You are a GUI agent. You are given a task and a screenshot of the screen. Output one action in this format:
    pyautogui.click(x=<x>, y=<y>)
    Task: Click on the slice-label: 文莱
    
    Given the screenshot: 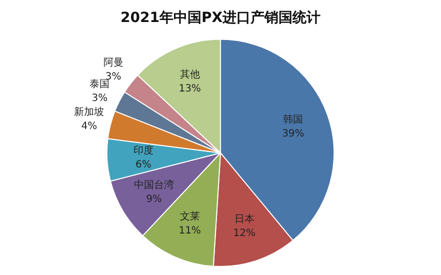 What is the action you would take?
    pyautogui.click(x=190, y=216)
    